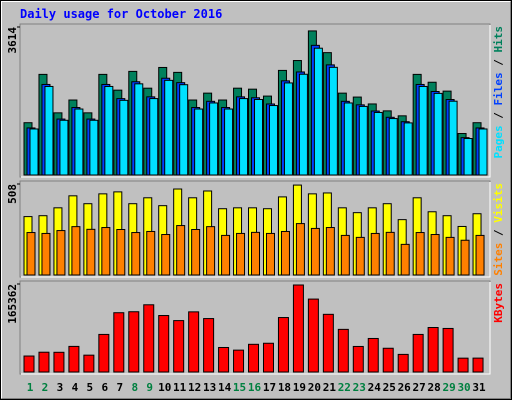 Image resolution: width=512 pixels, height=400 pixels. What do you see at coordinates (209, 387) in the screenshot?
I see `x-tick-label: 13` at bounding box center [209, 387].